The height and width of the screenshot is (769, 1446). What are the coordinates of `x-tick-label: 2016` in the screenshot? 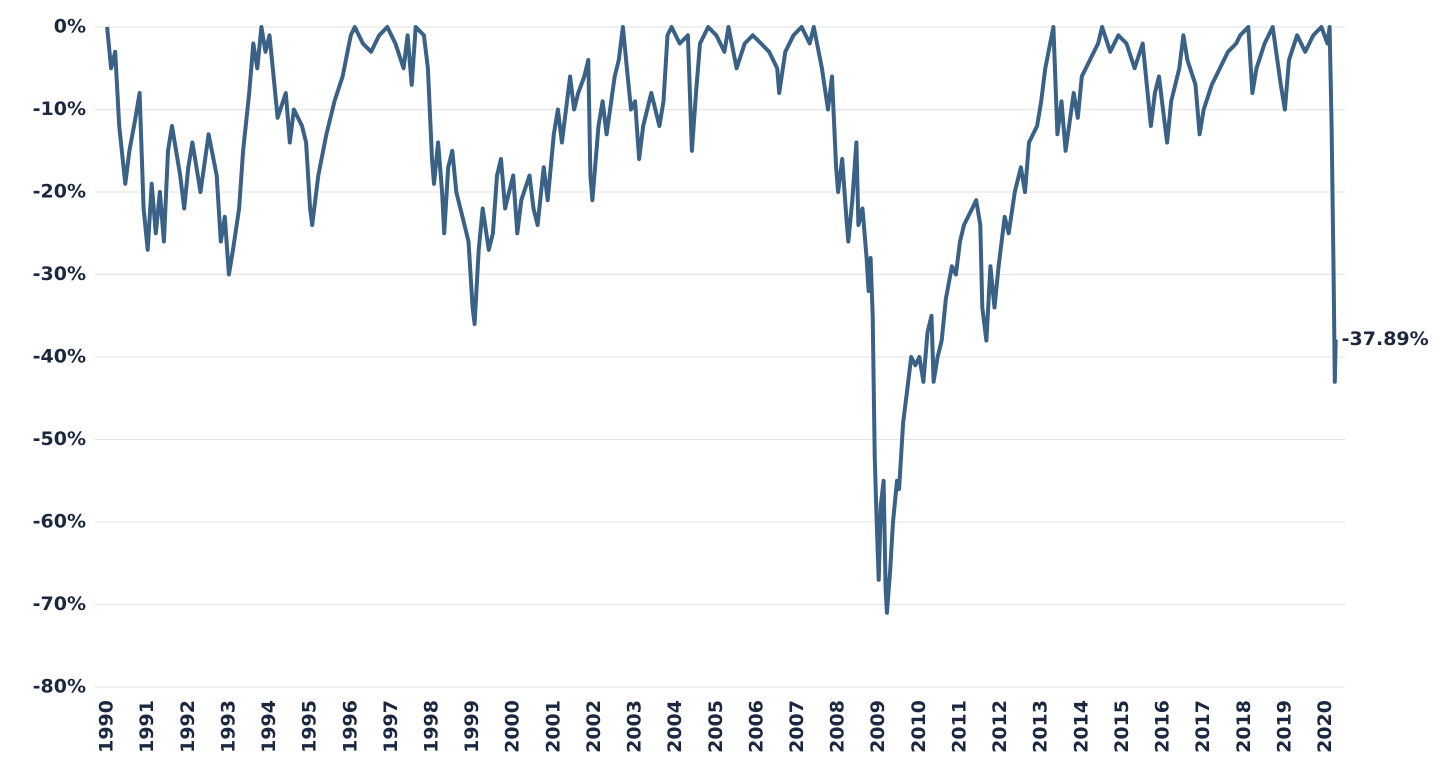 It's located at (1163, 726).